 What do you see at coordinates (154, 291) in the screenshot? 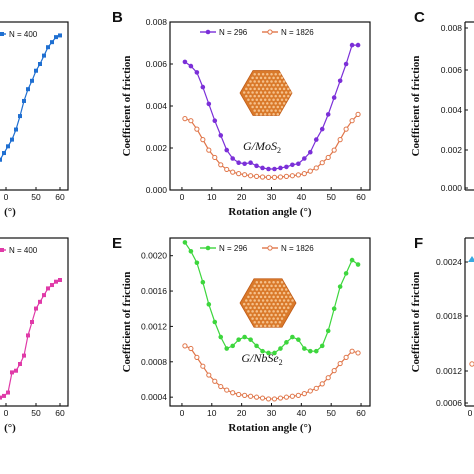
I see `y-tick-label: 0.0016` at bounding box center [154, 291].